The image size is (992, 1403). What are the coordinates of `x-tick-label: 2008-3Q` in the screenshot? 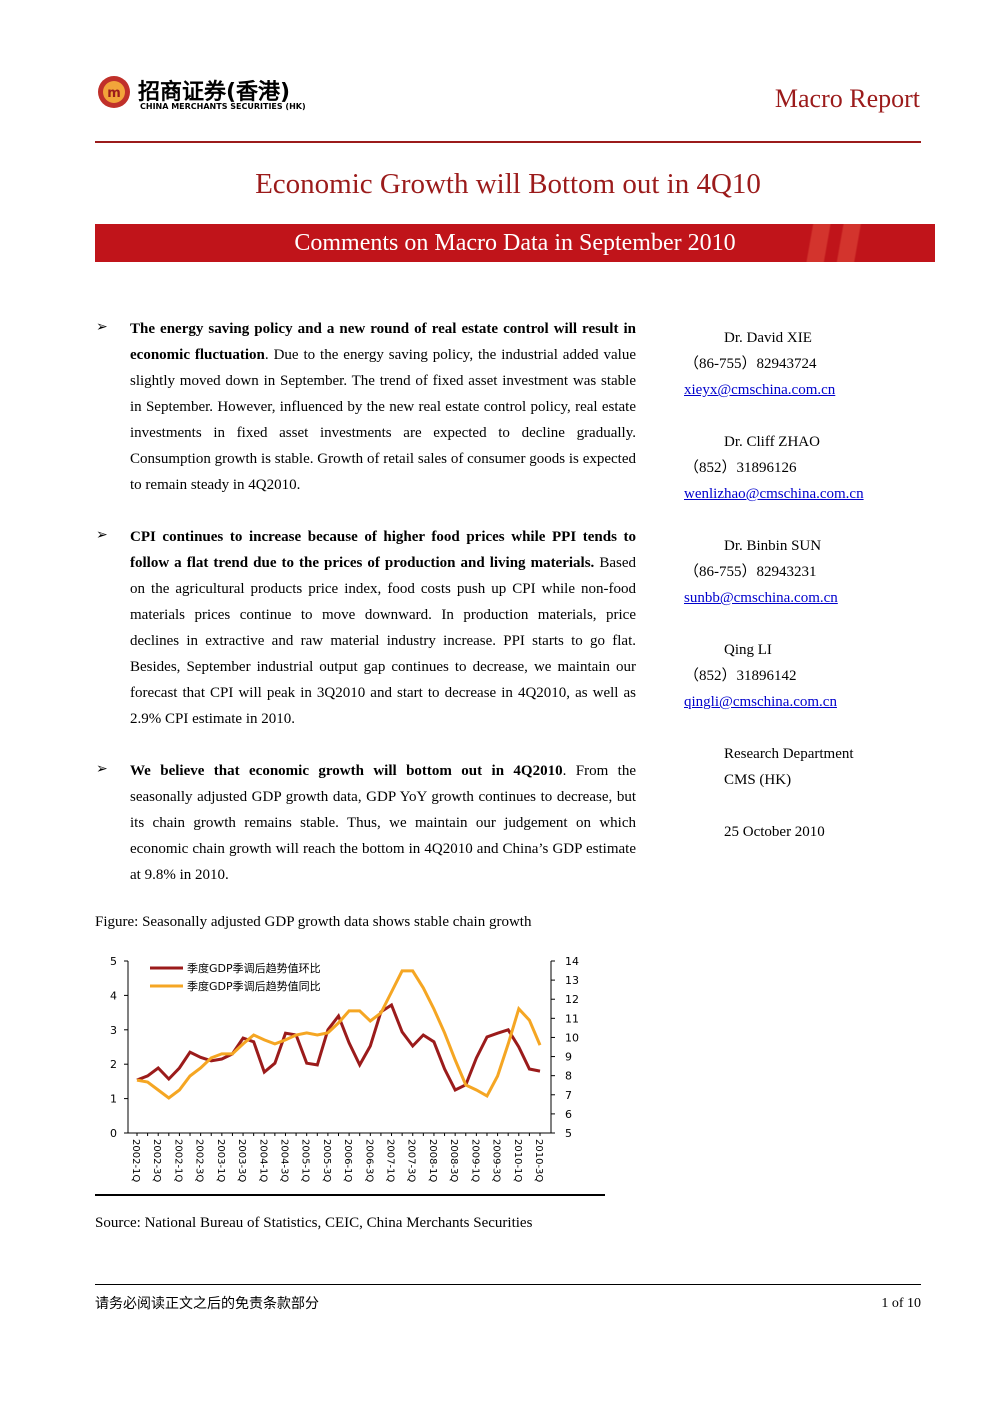 It's located at (453, 1160).